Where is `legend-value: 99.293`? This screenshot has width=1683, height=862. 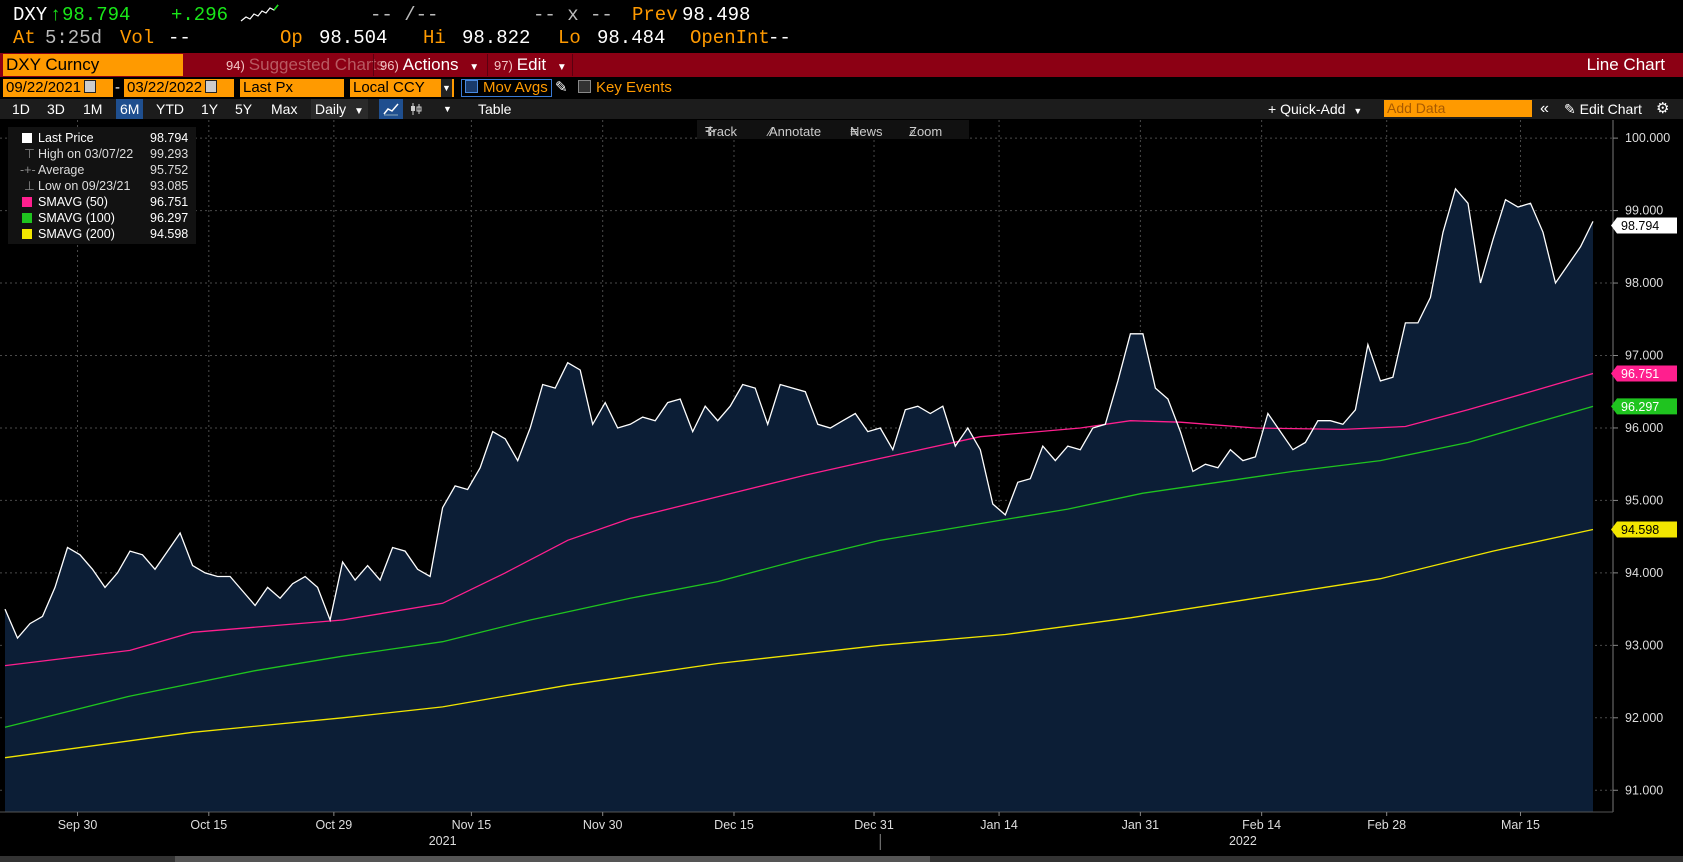 legend-value: 99.293 is located at coordinates (169, 154).